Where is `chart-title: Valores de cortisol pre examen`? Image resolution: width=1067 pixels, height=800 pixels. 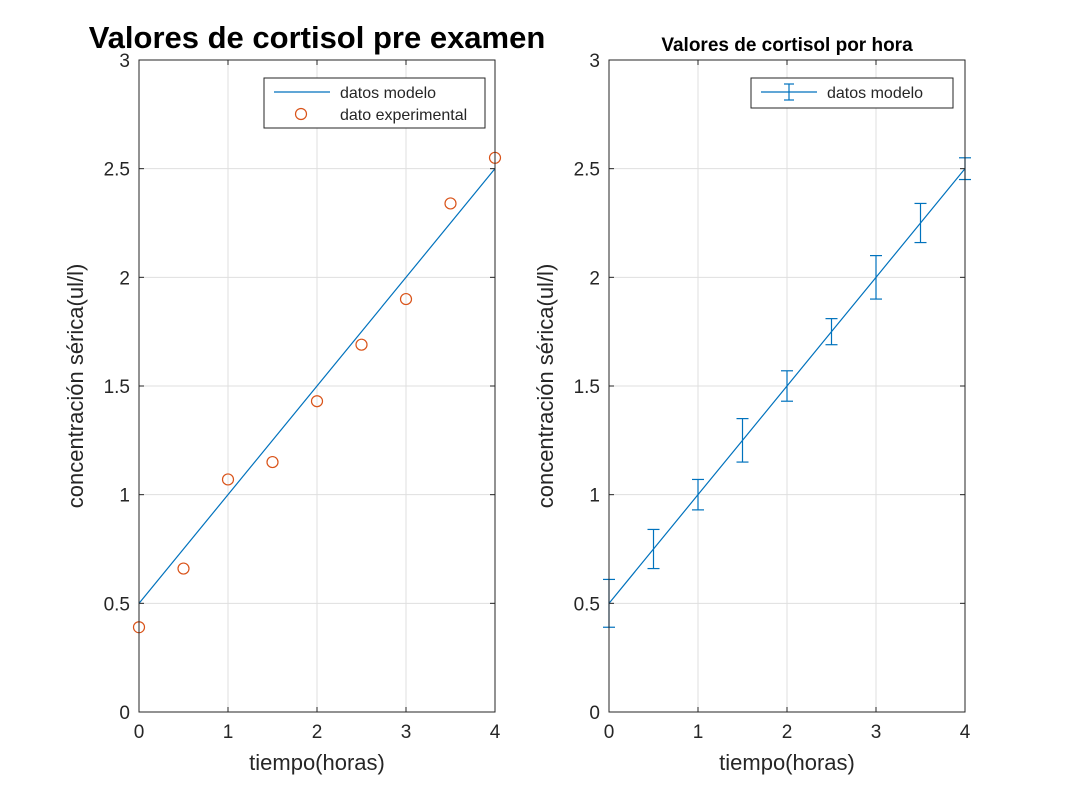 chart-title: Valores de cortisol pre examen is located at coordinates (317, 37).